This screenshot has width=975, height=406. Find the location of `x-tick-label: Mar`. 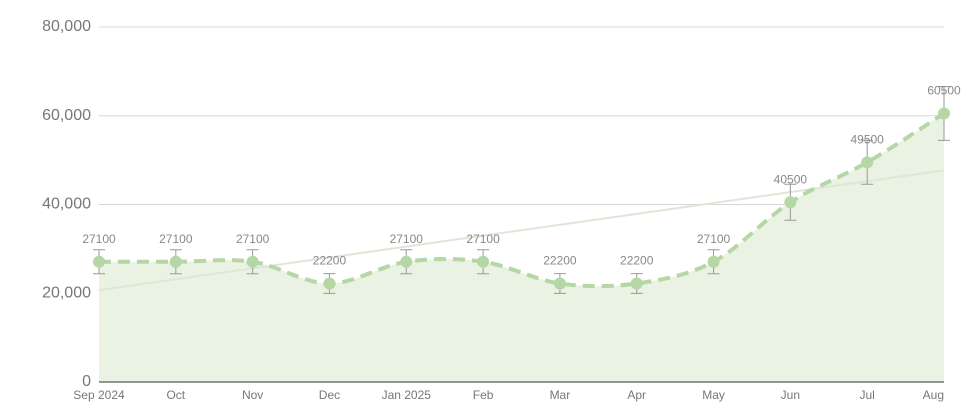

x-tick-label: Mar is located at coordinates (560, 395).